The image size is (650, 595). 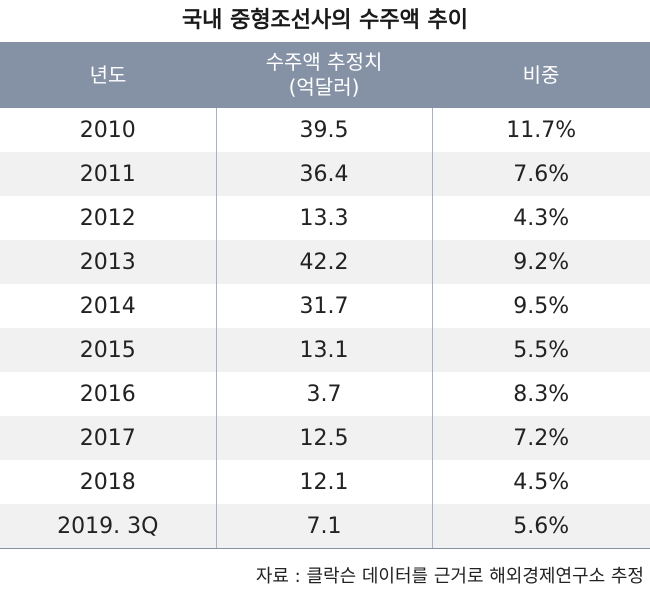 What do you see at coordinates (108, 394) in the screenshot?
I see `cell-year: 2016` at bounding box center [108, 394].